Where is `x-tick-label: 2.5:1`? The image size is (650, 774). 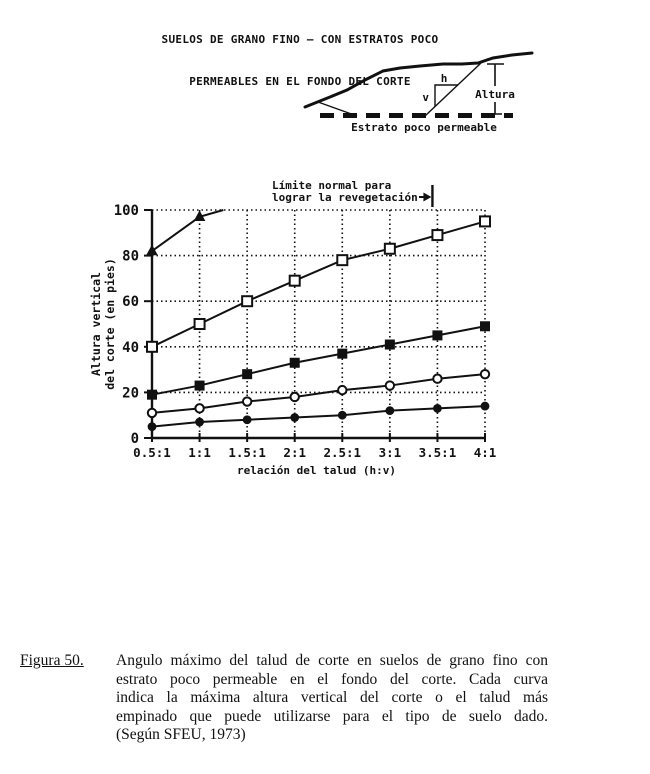
x-tick-label: 2.5:1 is located at coordinates (342, 452).